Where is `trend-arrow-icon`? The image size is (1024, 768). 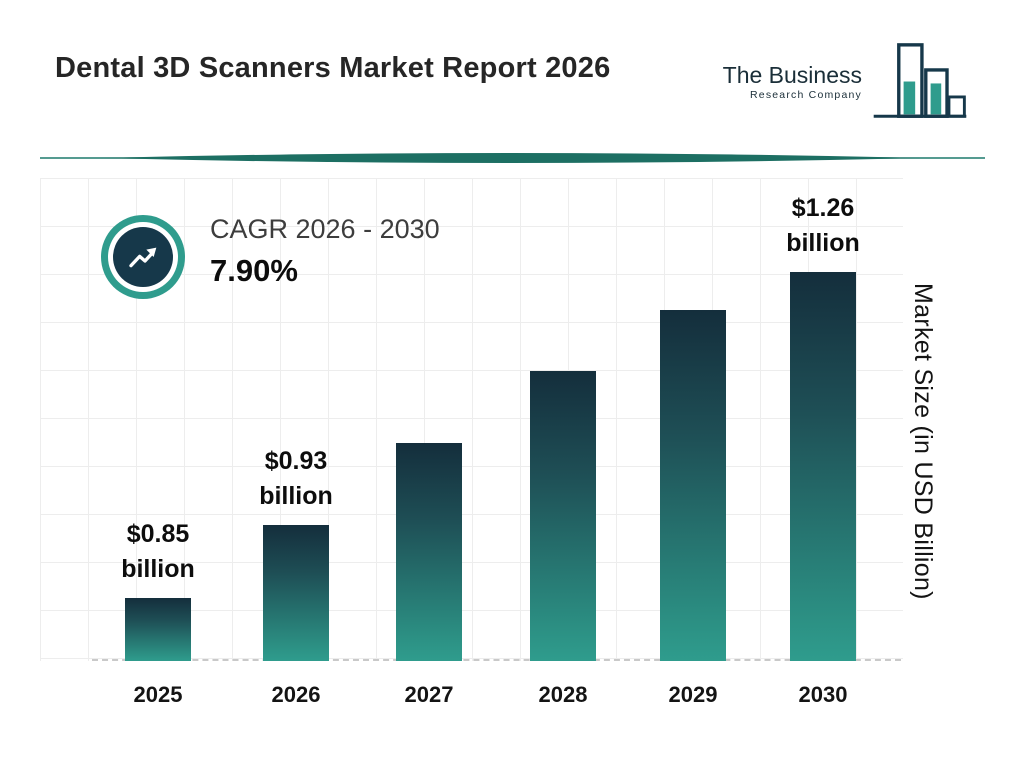 trend-arrow-icon is located at coordinates (143, 257).